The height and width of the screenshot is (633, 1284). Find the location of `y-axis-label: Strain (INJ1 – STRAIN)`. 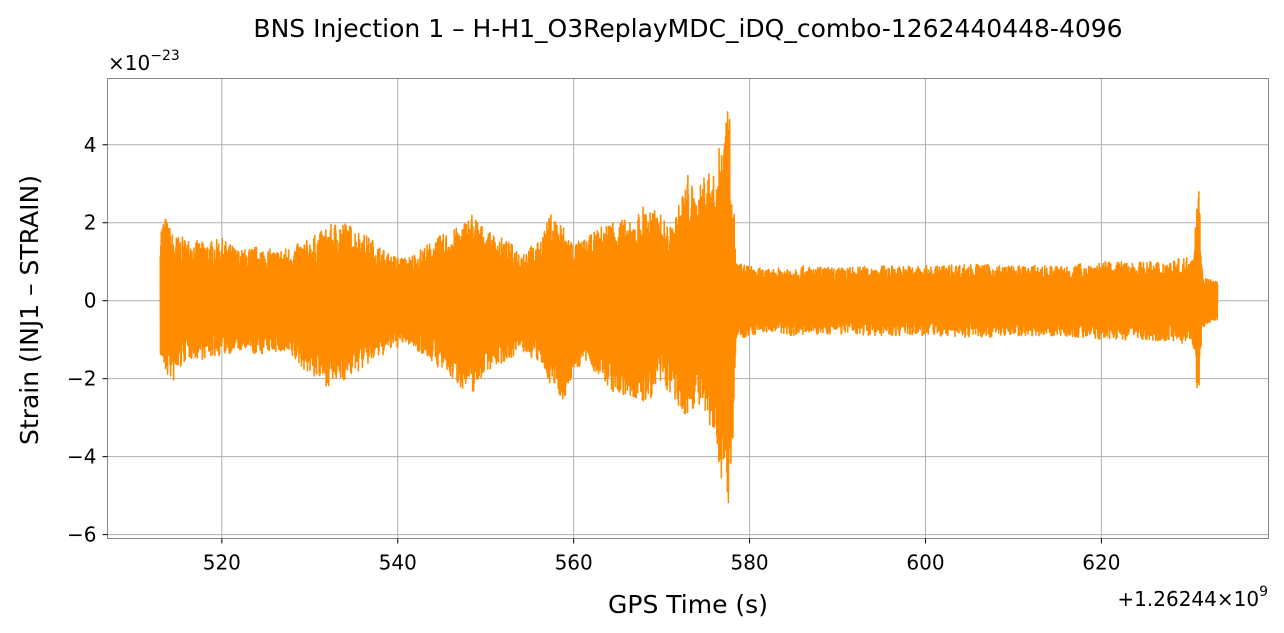

y-axis-label: Strain (INJ1 – STRAIN) is located at coordinates (29, 310).